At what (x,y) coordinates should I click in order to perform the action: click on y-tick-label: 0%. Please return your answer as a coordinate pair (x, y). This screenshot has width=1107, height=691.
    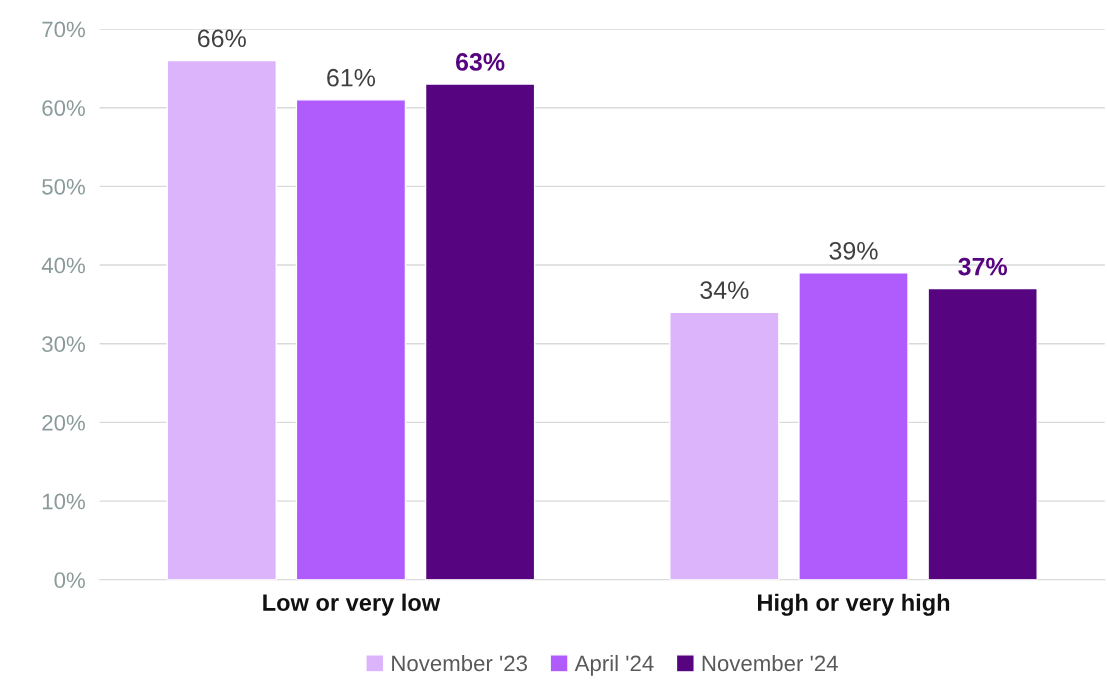
    Looking at the image, I should click on (69, 580).